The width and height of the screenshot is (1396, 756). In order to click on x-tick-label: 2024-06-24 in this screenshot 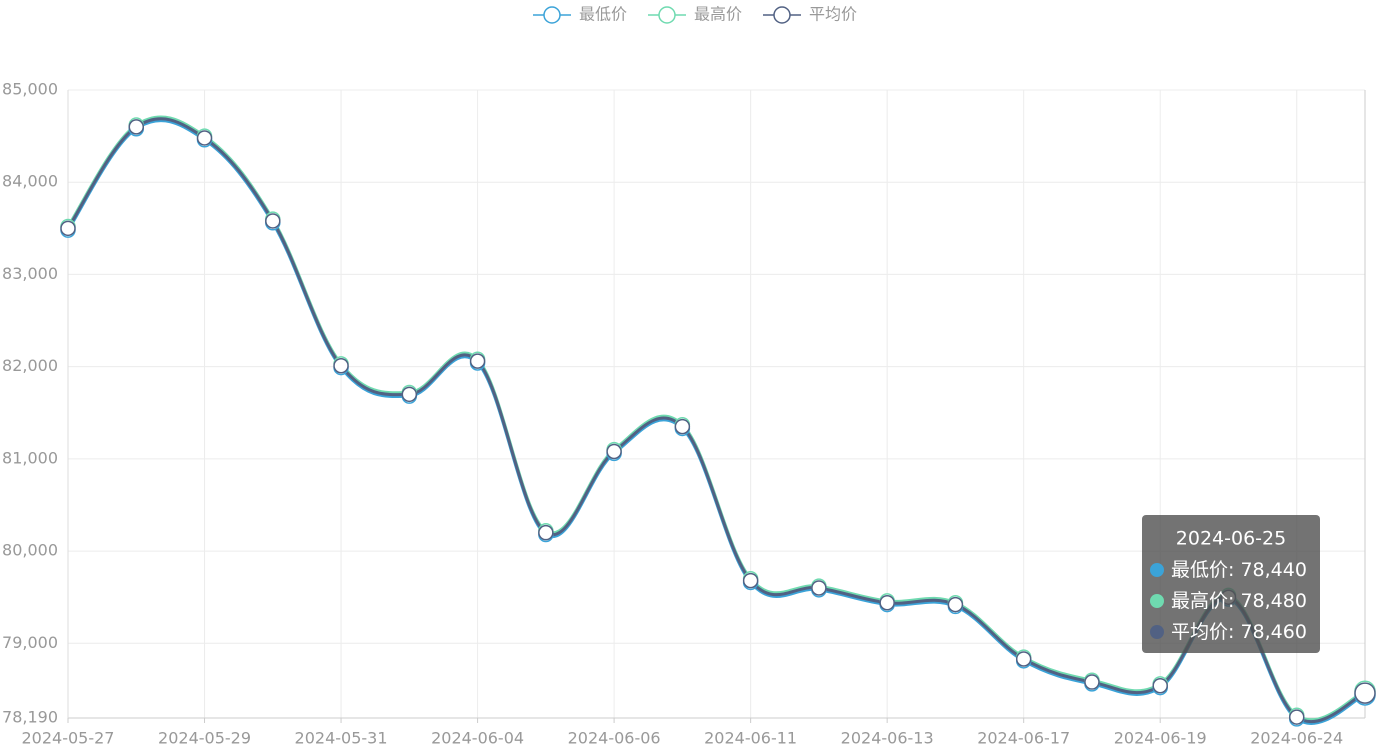, I will do `click(1296, 738)`.